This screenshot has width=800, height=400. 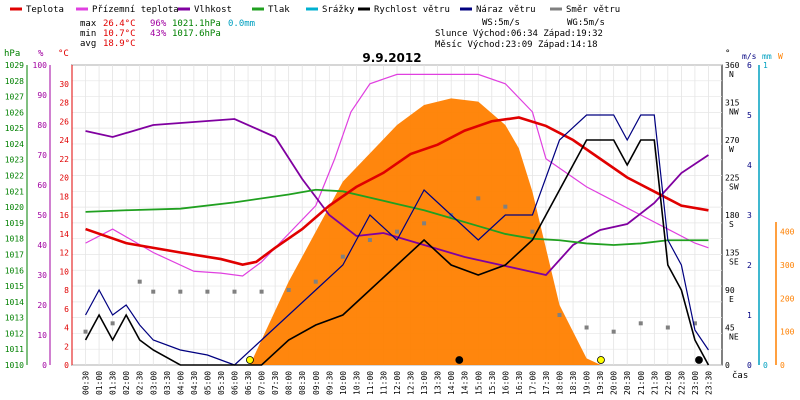 I want to click on x-tick-label: 19:30, so click(x=600, y=383).